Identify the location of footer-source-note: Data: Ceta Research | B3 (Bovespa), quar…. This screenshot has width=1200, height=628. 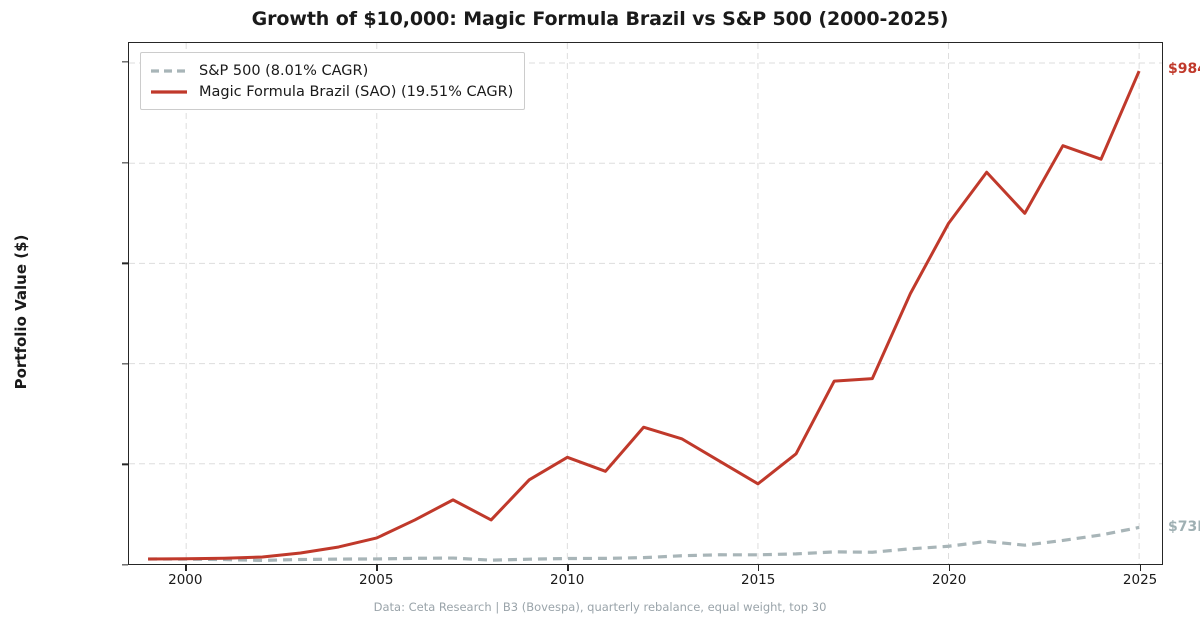
(600, 607).